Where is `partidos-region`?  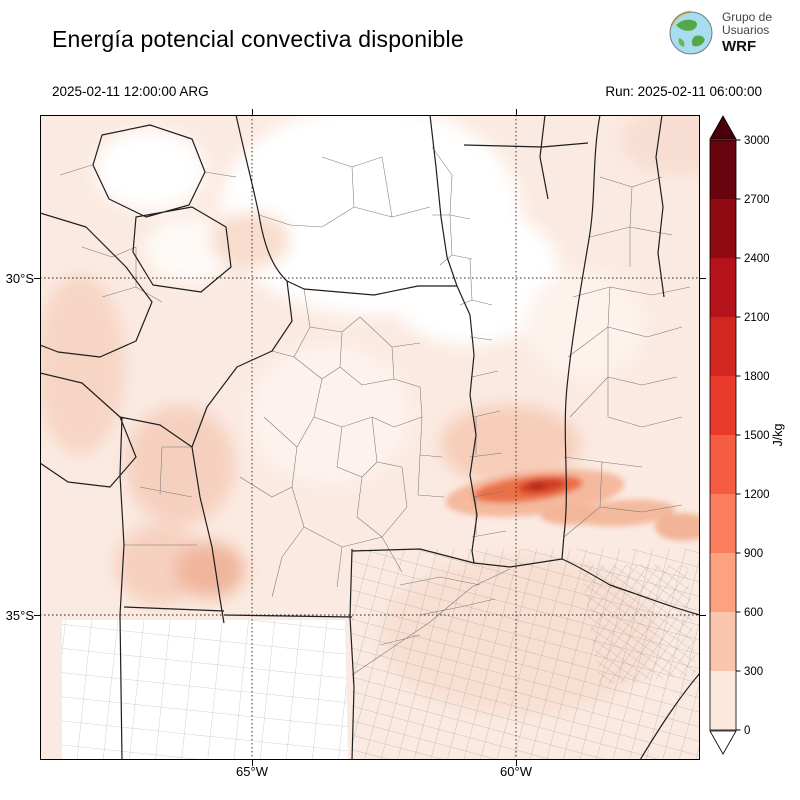
partidos-region is located at coordinates (526, 654).